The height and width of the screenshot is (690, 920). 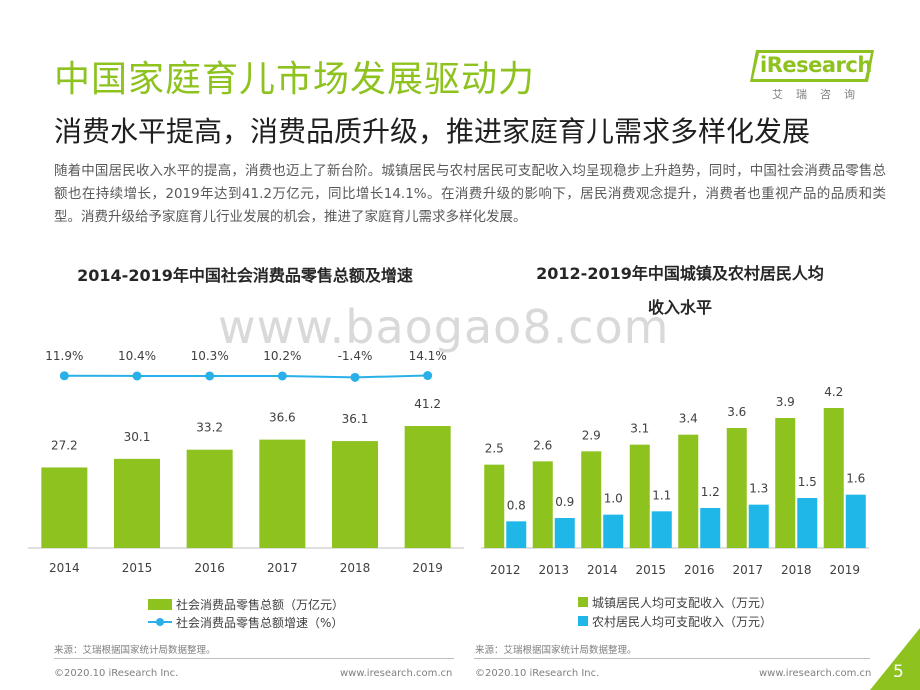 I want to click on legend-label-retail: 社会消费品零售总额（万亿元）, so click(x=260, y=604).